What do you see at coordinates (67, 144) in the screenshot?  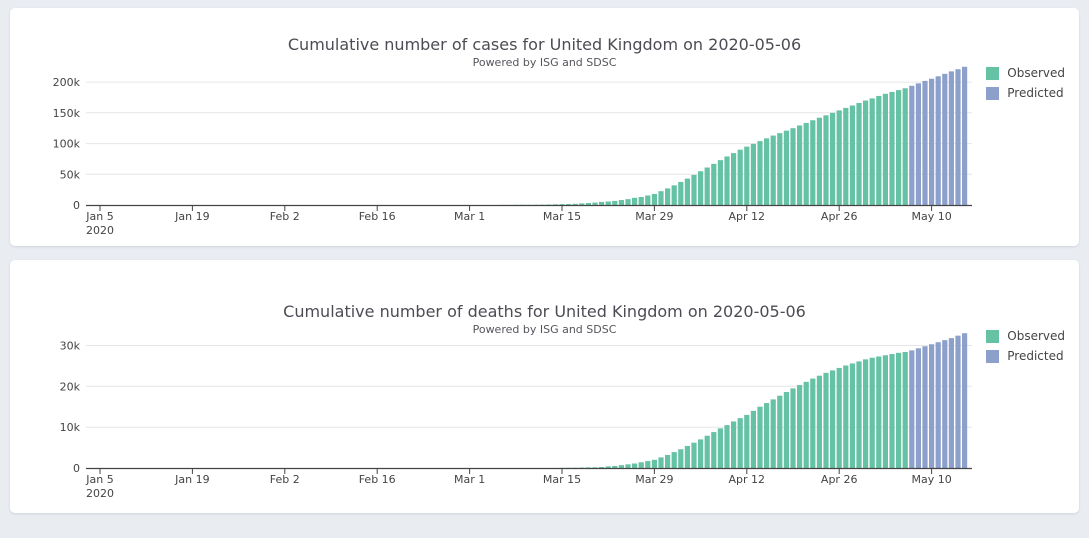 I see `svg-text: 100k` at bounding box center [67, 144].